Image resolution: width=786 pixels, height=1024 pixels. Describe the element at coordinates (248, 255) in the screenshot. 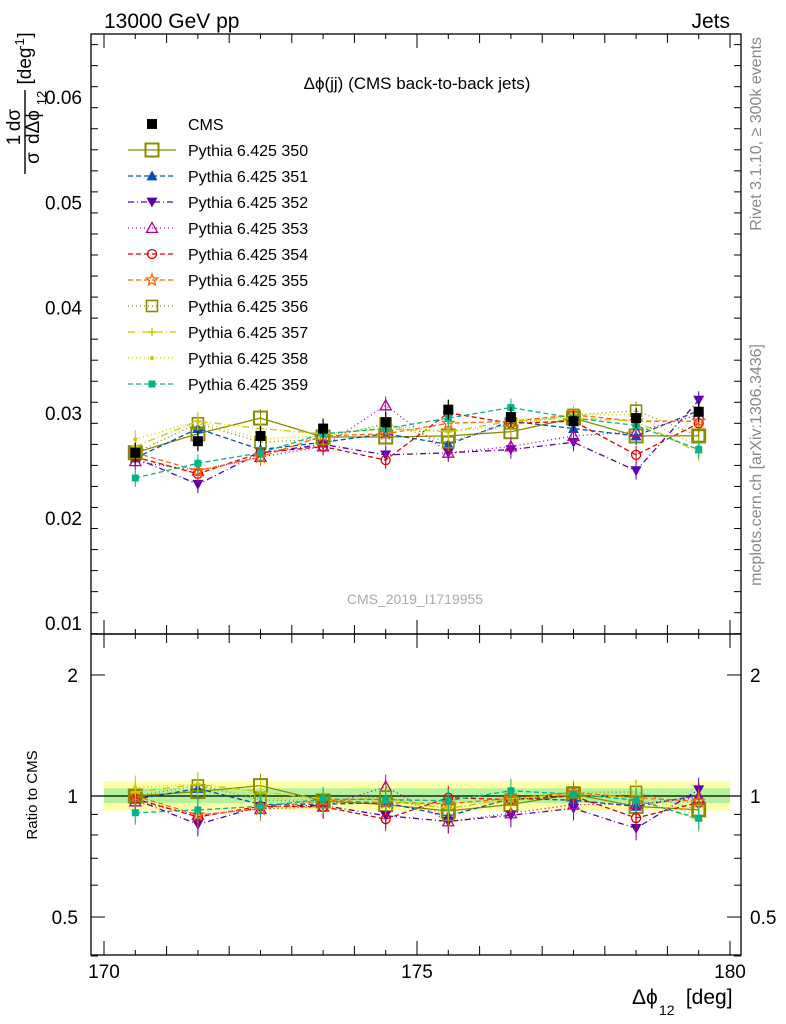

I see `legend-label: Pythia 6.425 354` at that location.